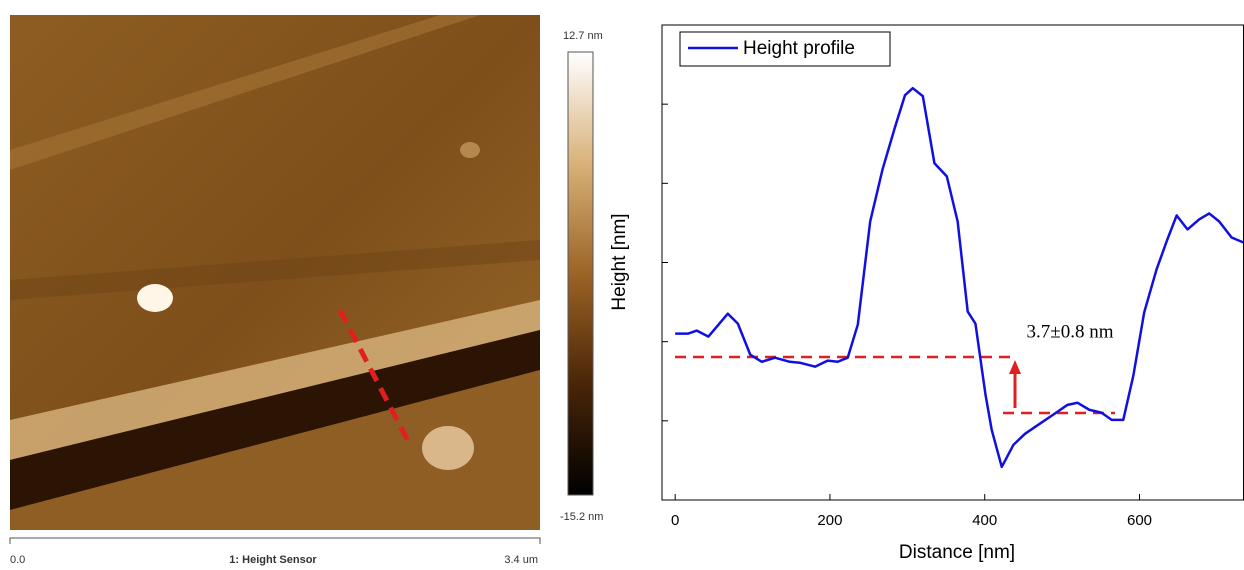 Image resolution: width=1244 pixels, height=570 pixels. What do you see at coordinates (580, 273) in the screenshot?
I see `colorbar` at bounding box center [580, 273].